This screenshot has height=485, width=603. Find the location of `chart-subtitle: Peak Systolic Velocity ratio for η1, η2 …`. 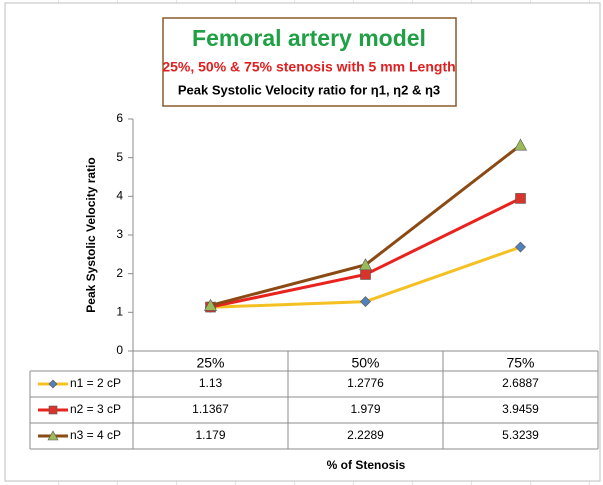

chart-subtitle: Peak Systolic Velocity ratio for η1, η2 … is located at coordinates (309, 89).